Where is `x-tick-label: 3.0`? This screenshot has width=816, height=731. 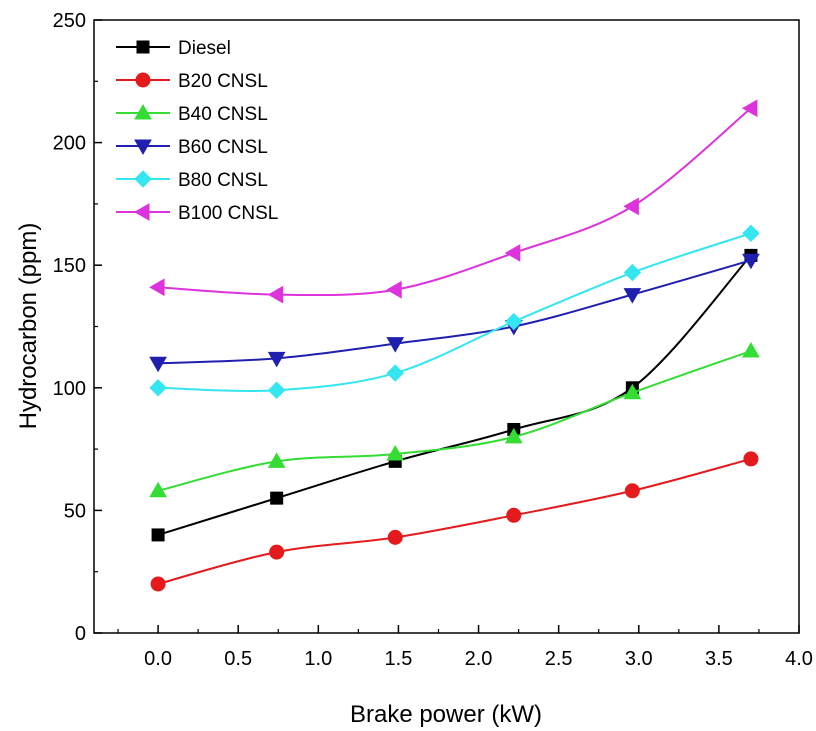
x-tick-label: 3.0 is located at coordinates (639, 659).